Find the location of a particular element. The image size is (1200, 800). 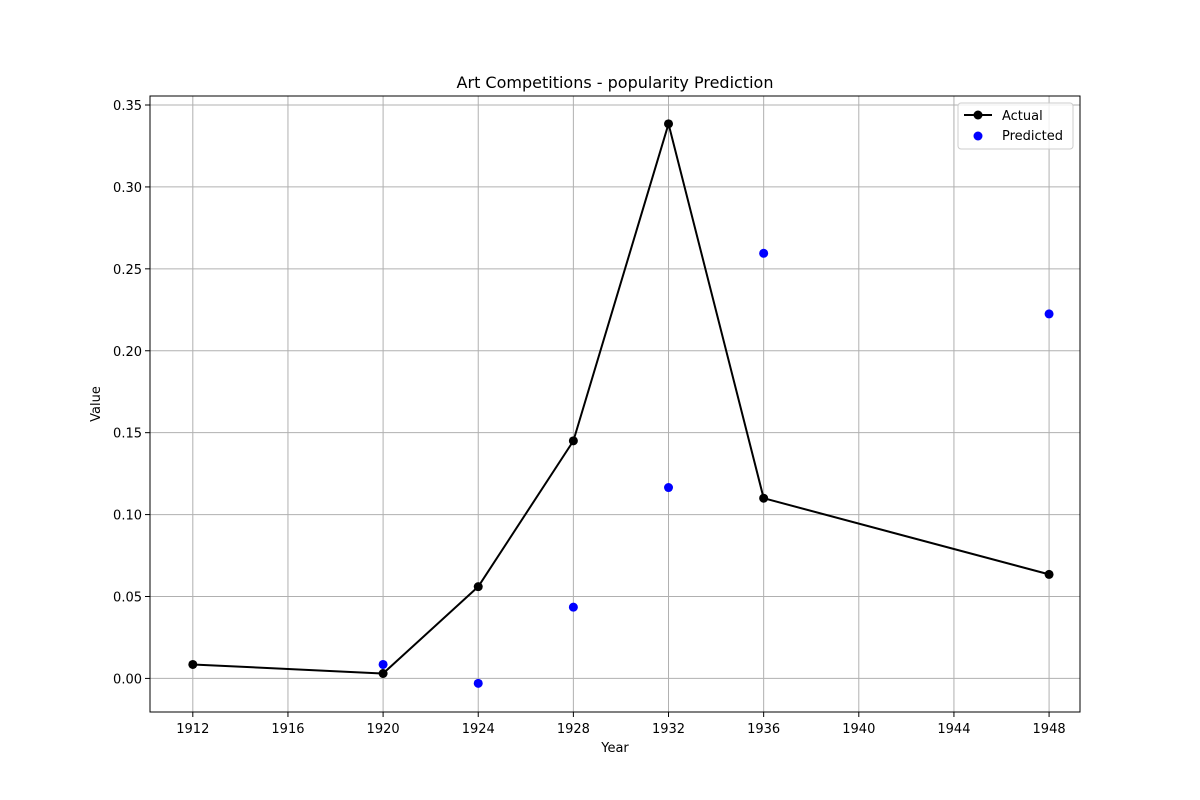

legend-predicted-label: Predicted is located at coordinates (1032, 136).